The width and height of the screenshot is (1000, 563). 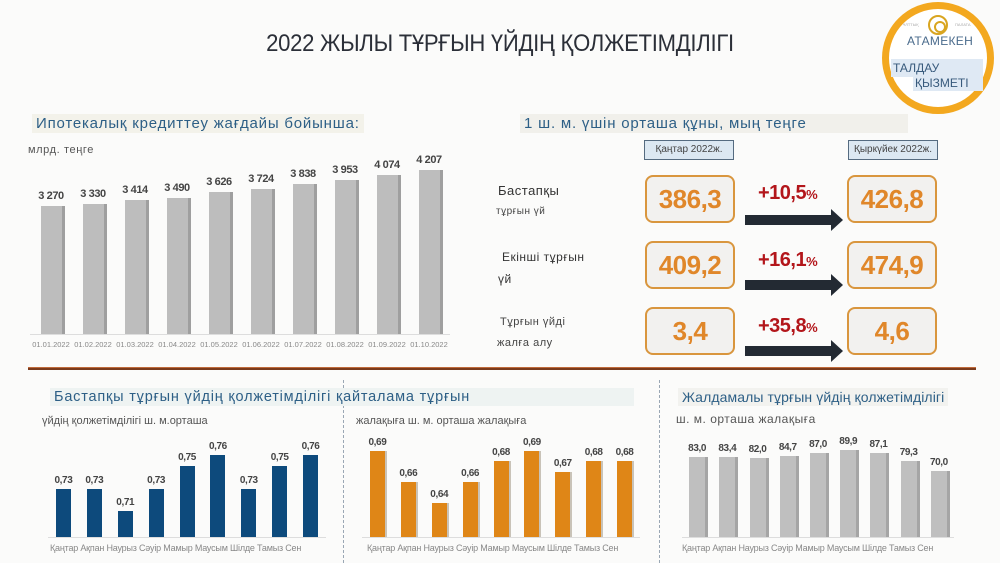 What do you see at coordinates (782, 193) in the screenshot?
I see `primary-change-value: +10,5` at bounding box center [782, 193].